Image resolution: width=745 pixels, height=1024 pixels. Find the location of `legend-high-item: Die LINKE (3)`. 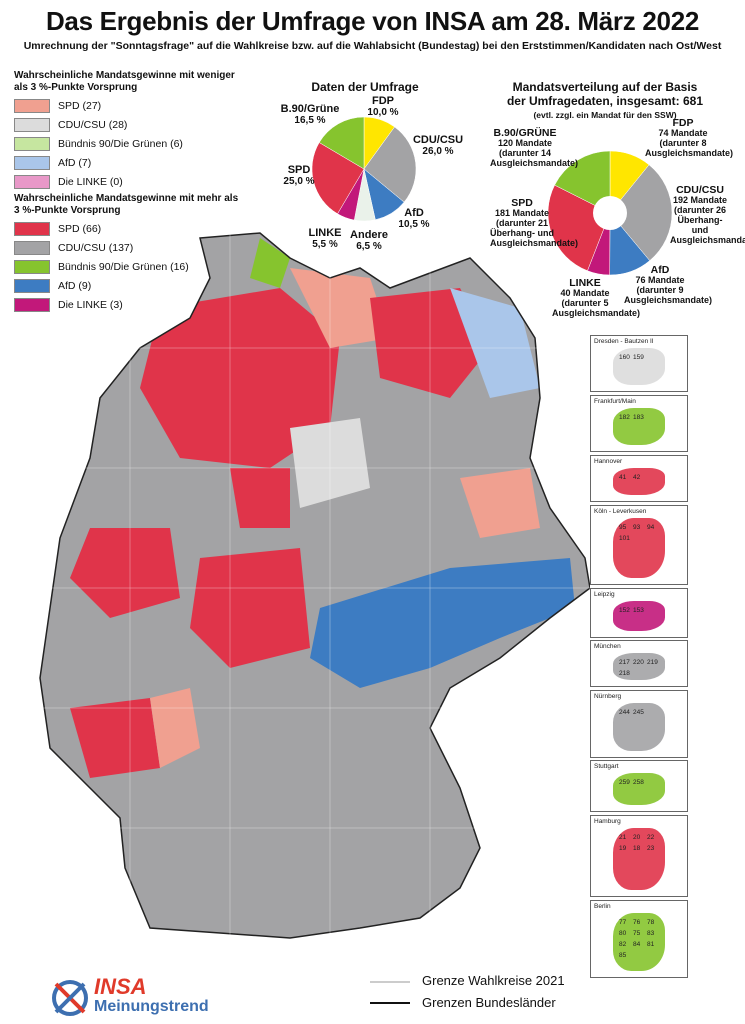

legend-high-item: Die LINKE (3) is located at coordinates (129, 304).